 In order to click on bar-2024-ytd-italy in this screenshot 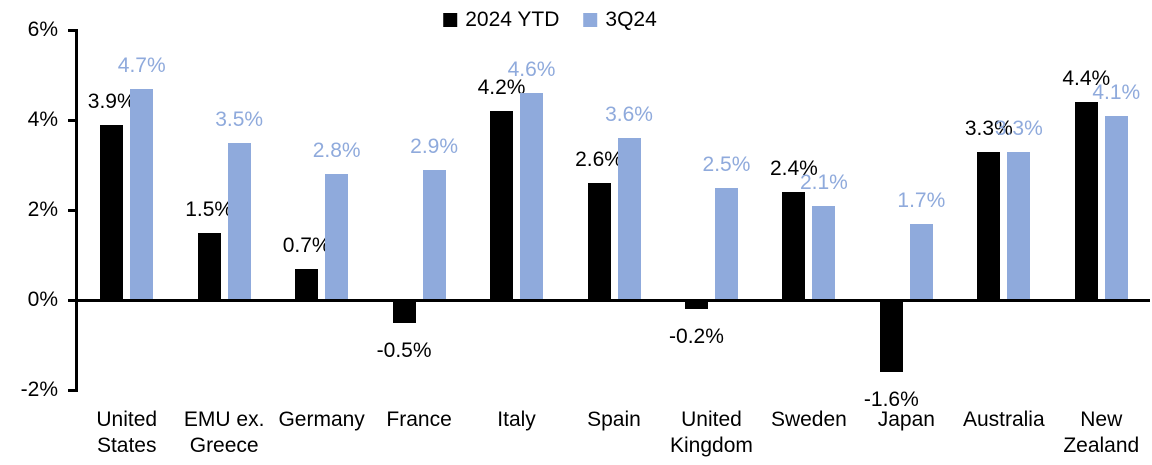, I will do `click(502, 205)`.